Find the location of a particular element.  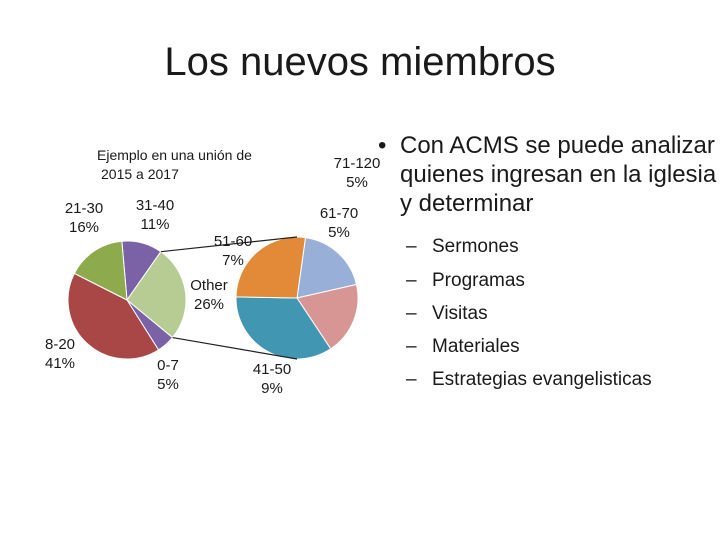

slice-label: 8-20 is located at coordinates (60, 344).